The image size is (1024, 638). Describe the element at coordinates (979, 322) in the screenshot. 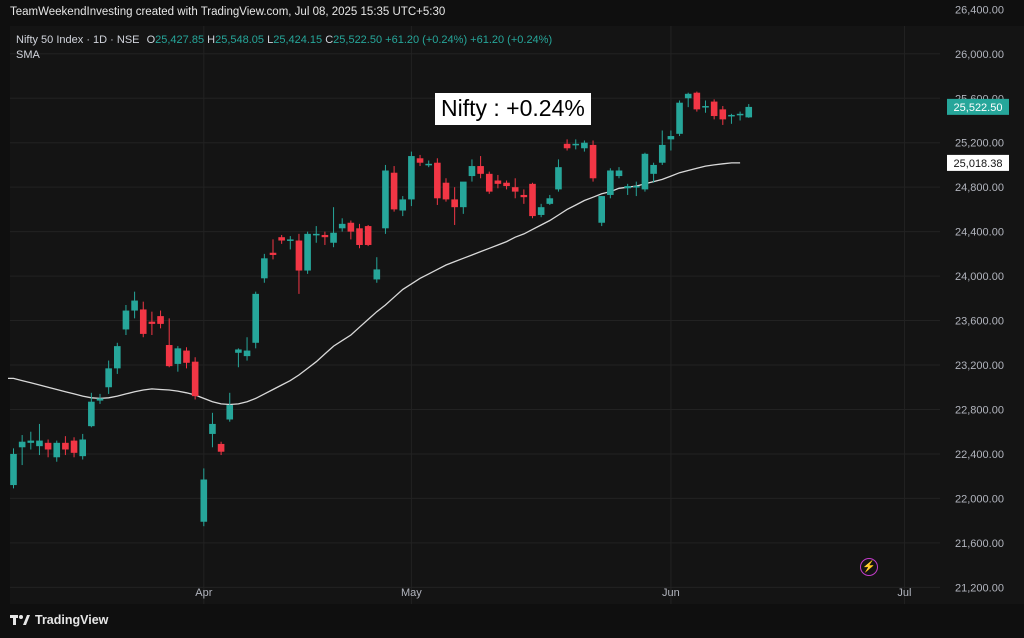

I see `y-tick-label: 23,600.00` at that location.